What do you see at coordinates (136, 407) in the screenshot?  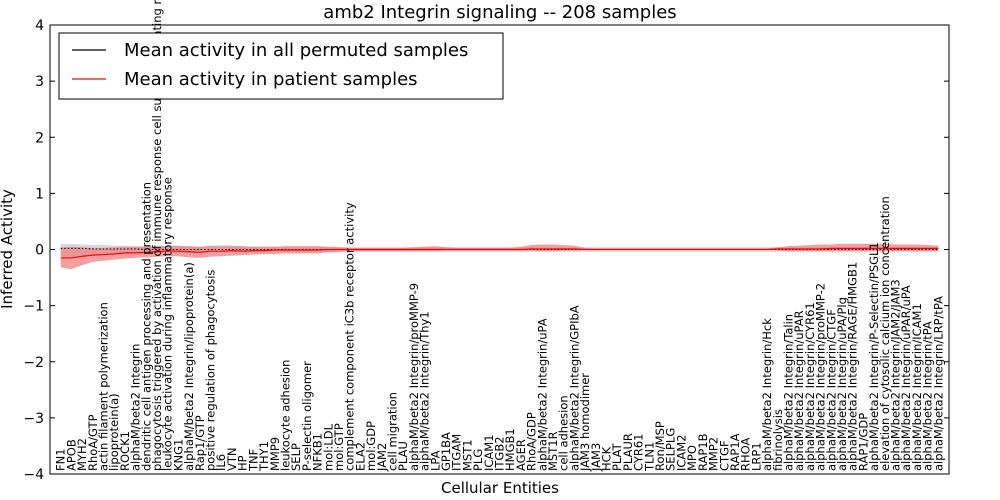 I see `x-tick-label: alphaM/beta2 Integrin` at bounding box center [136, 407].